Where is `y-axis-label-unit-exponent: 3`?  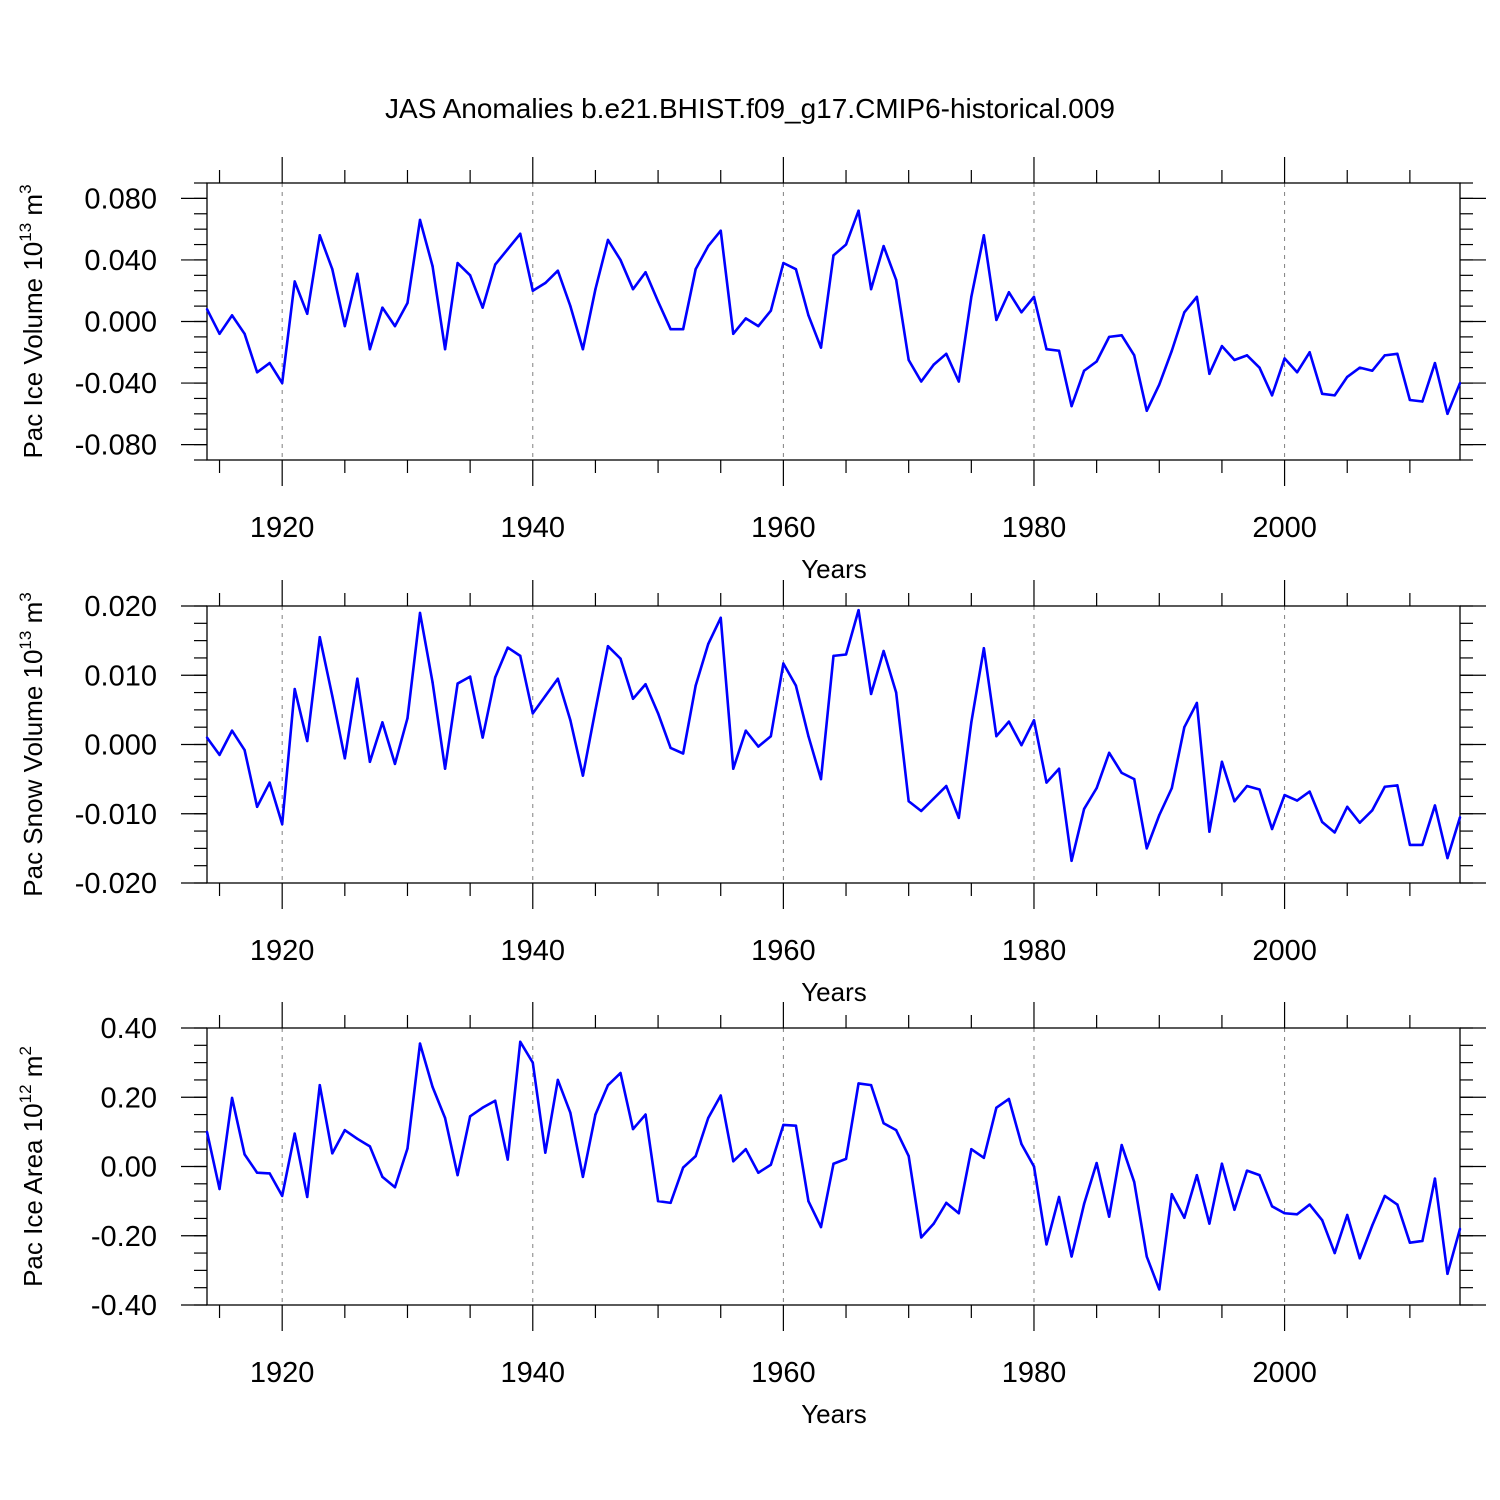
y-axis-label-unit-exponent: 3 is located at coordinates (25, 188).